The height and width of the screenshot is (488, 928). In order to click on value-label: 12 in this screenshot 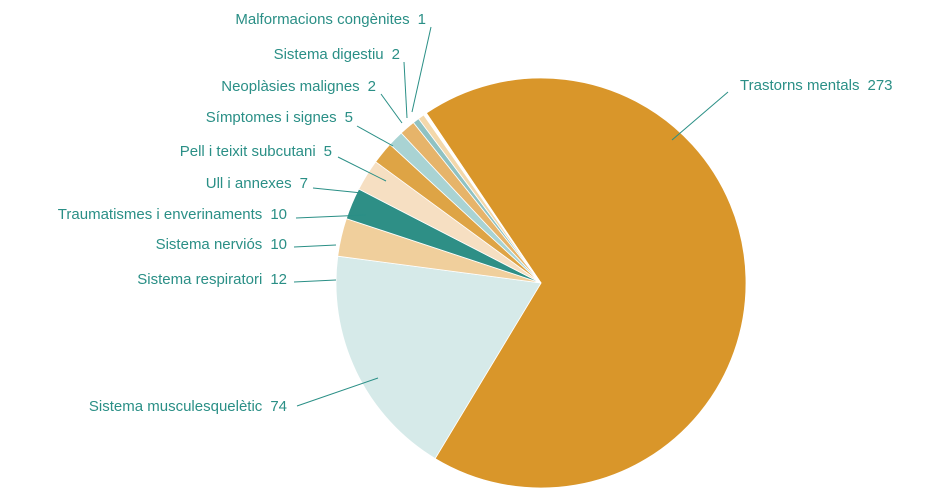, I will do `click(278, 279)`.